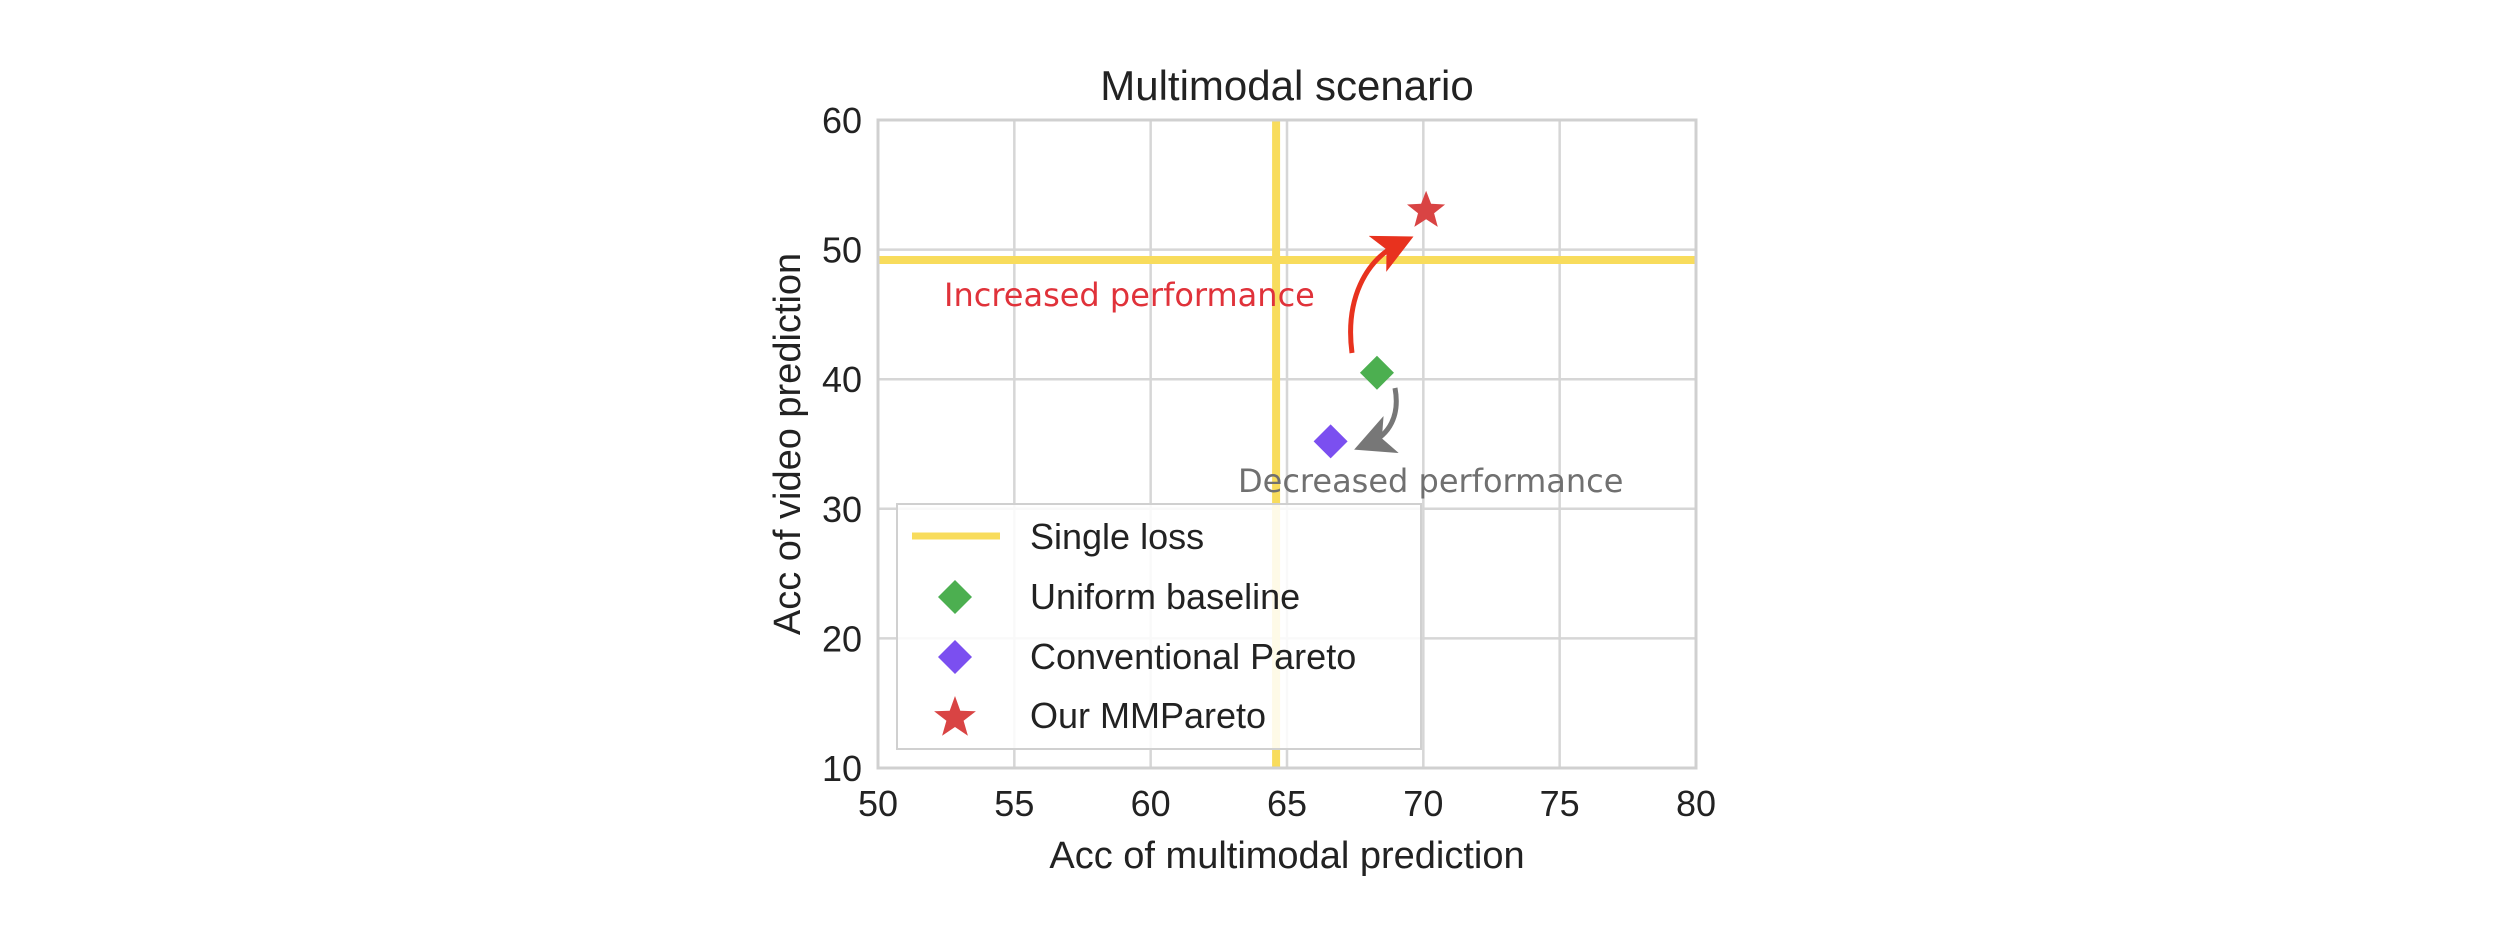 The width and height of the screenshot is (2506, 934). What do you see at coordinates (842, 379) in the screenshot?
I see `y-tick-label: 40` at bounding box center [842, 379].